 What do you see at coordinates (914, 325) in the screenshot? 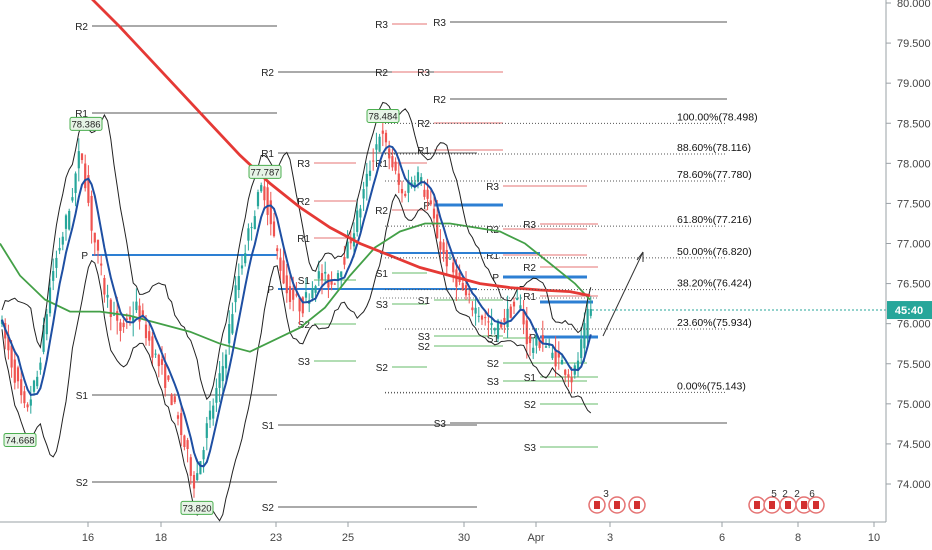
I see `y-tick-label: 76.000` at bounding box center [914, 325].